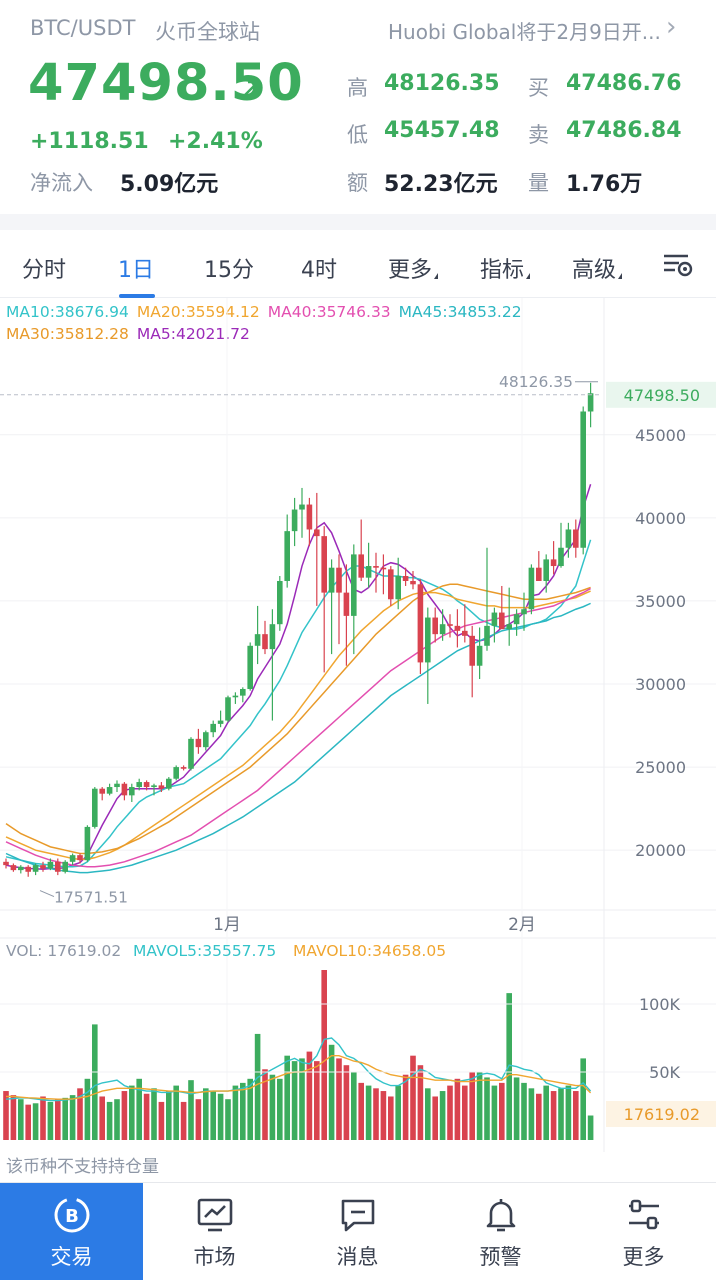  Describe the element at coordinates (410, 270) in the screenshot. I see `tab-more-label: 更多` at that location.